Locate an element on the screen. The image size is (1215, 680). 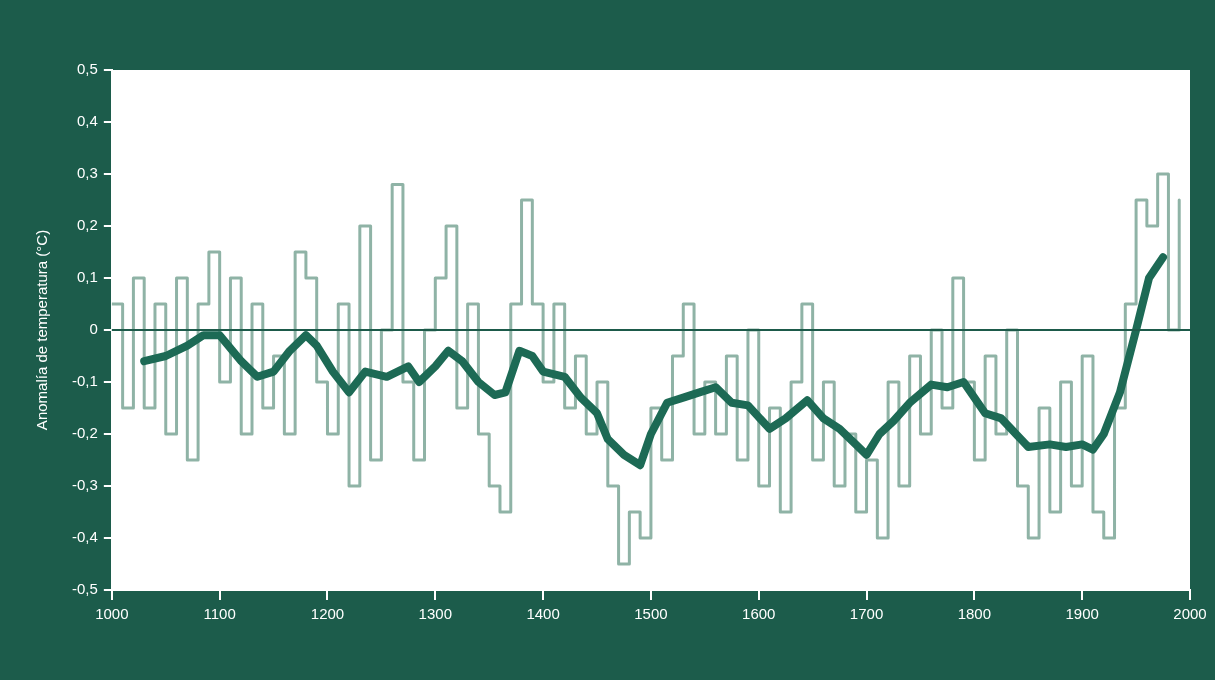
y-tick-label: 0 is located at coordinates (93, 329).